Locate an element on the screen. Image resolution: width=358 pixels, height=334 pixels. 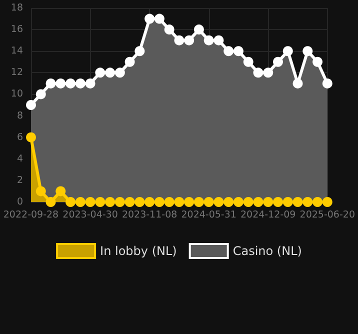
x-tick-label: 2024-05-31 is located at coordinates (208, 215).